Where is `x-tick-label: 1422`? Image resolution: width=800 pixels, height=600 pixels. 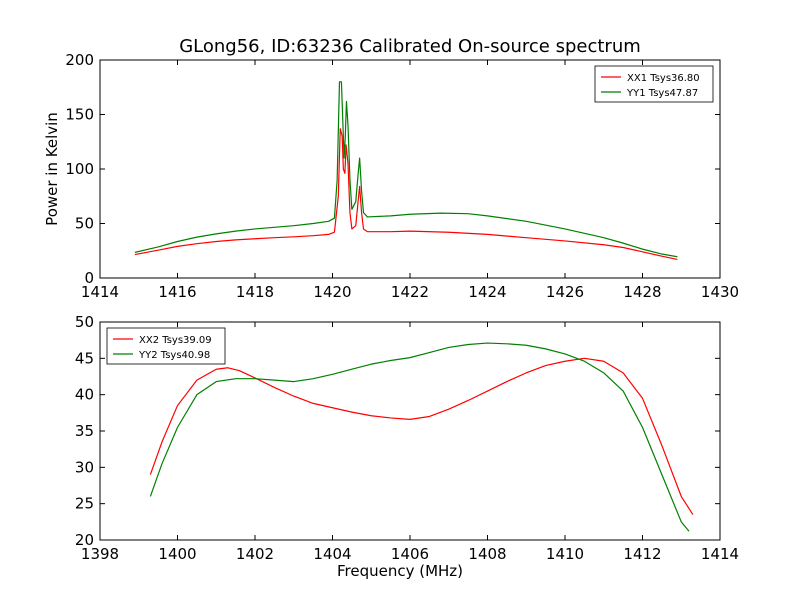
x-tick-label: 1422 is located at coordinates (410, 292).